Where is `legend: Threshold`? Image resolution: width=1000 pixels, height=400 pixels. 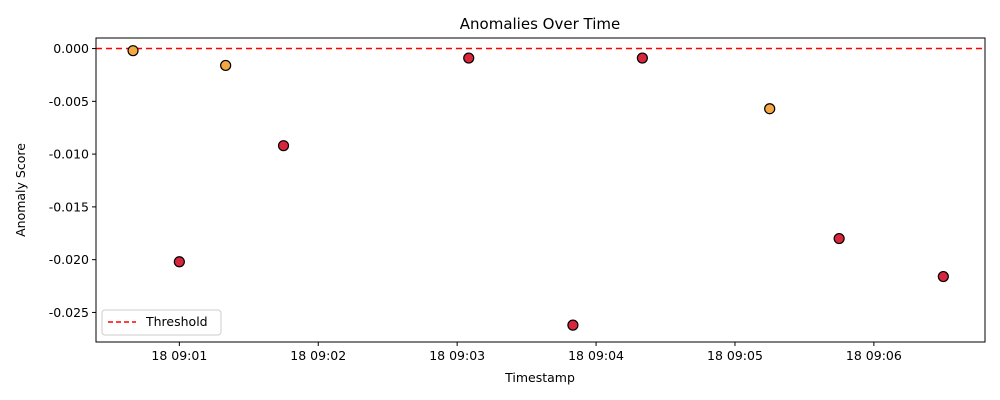 legend: Threshold is located at coordinates (161, 322).